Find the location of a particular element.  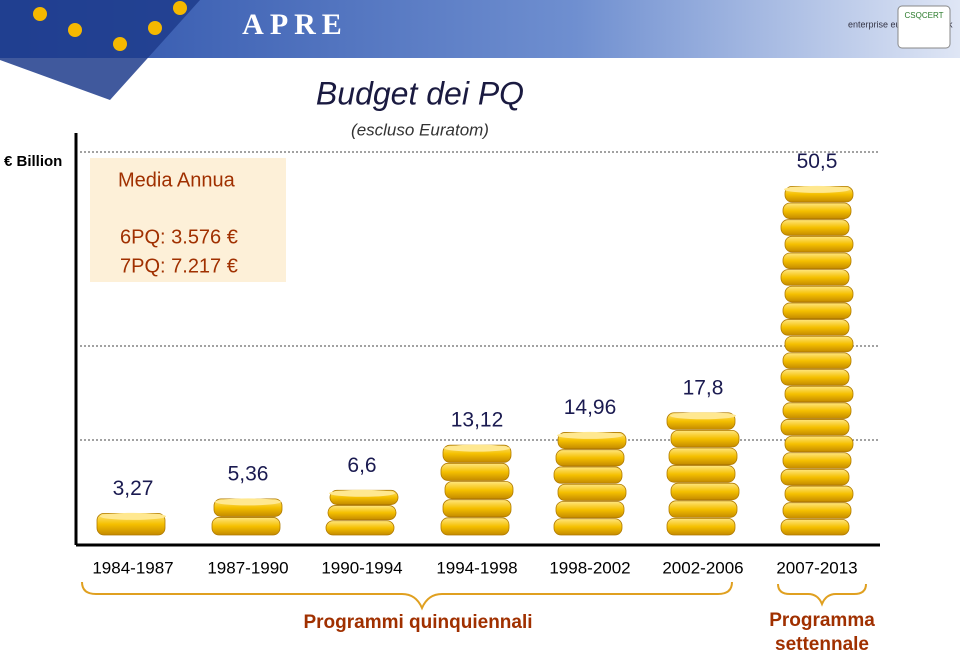

cert-badge is located at coordinates (924, 27).